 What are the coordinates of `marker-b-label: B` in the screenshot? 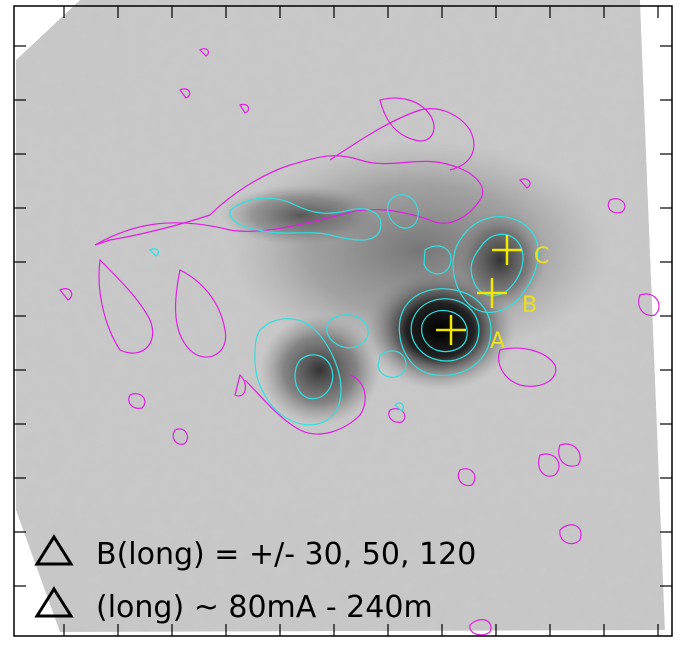 It's located at (529, 305).